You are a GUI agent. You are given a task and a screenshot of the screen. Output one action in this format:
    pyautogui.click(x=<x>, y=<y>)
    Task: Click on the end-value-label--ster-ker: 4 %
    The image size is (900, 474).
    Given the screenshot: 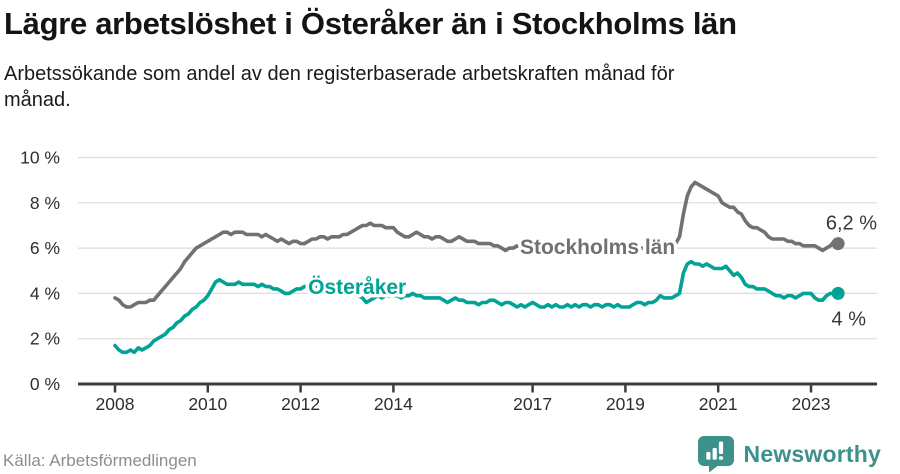 What is the action you would take?
    pyautogui.click(x=849, y=319)
    